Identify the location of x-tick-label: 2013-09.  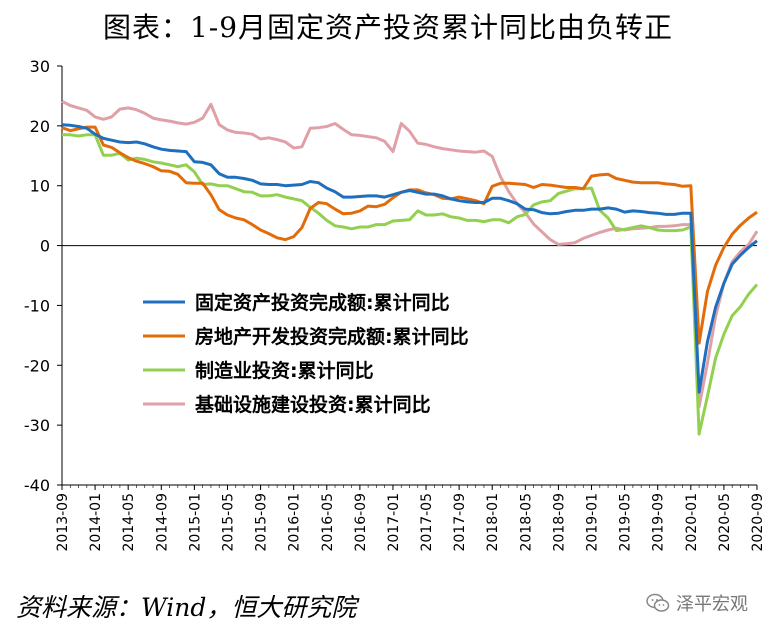
(63, 522).